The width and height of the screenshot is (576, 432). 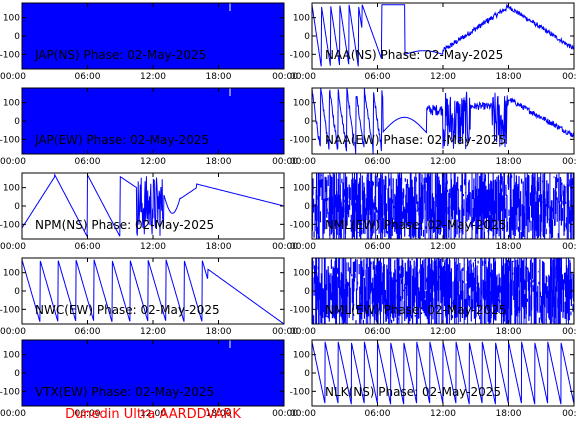 What do you see at coordinates (413, 392) in the screenshot?
I see `panel-title: NLK(NS) Phase: 02-May-2025` at bounding box center [413, 392].